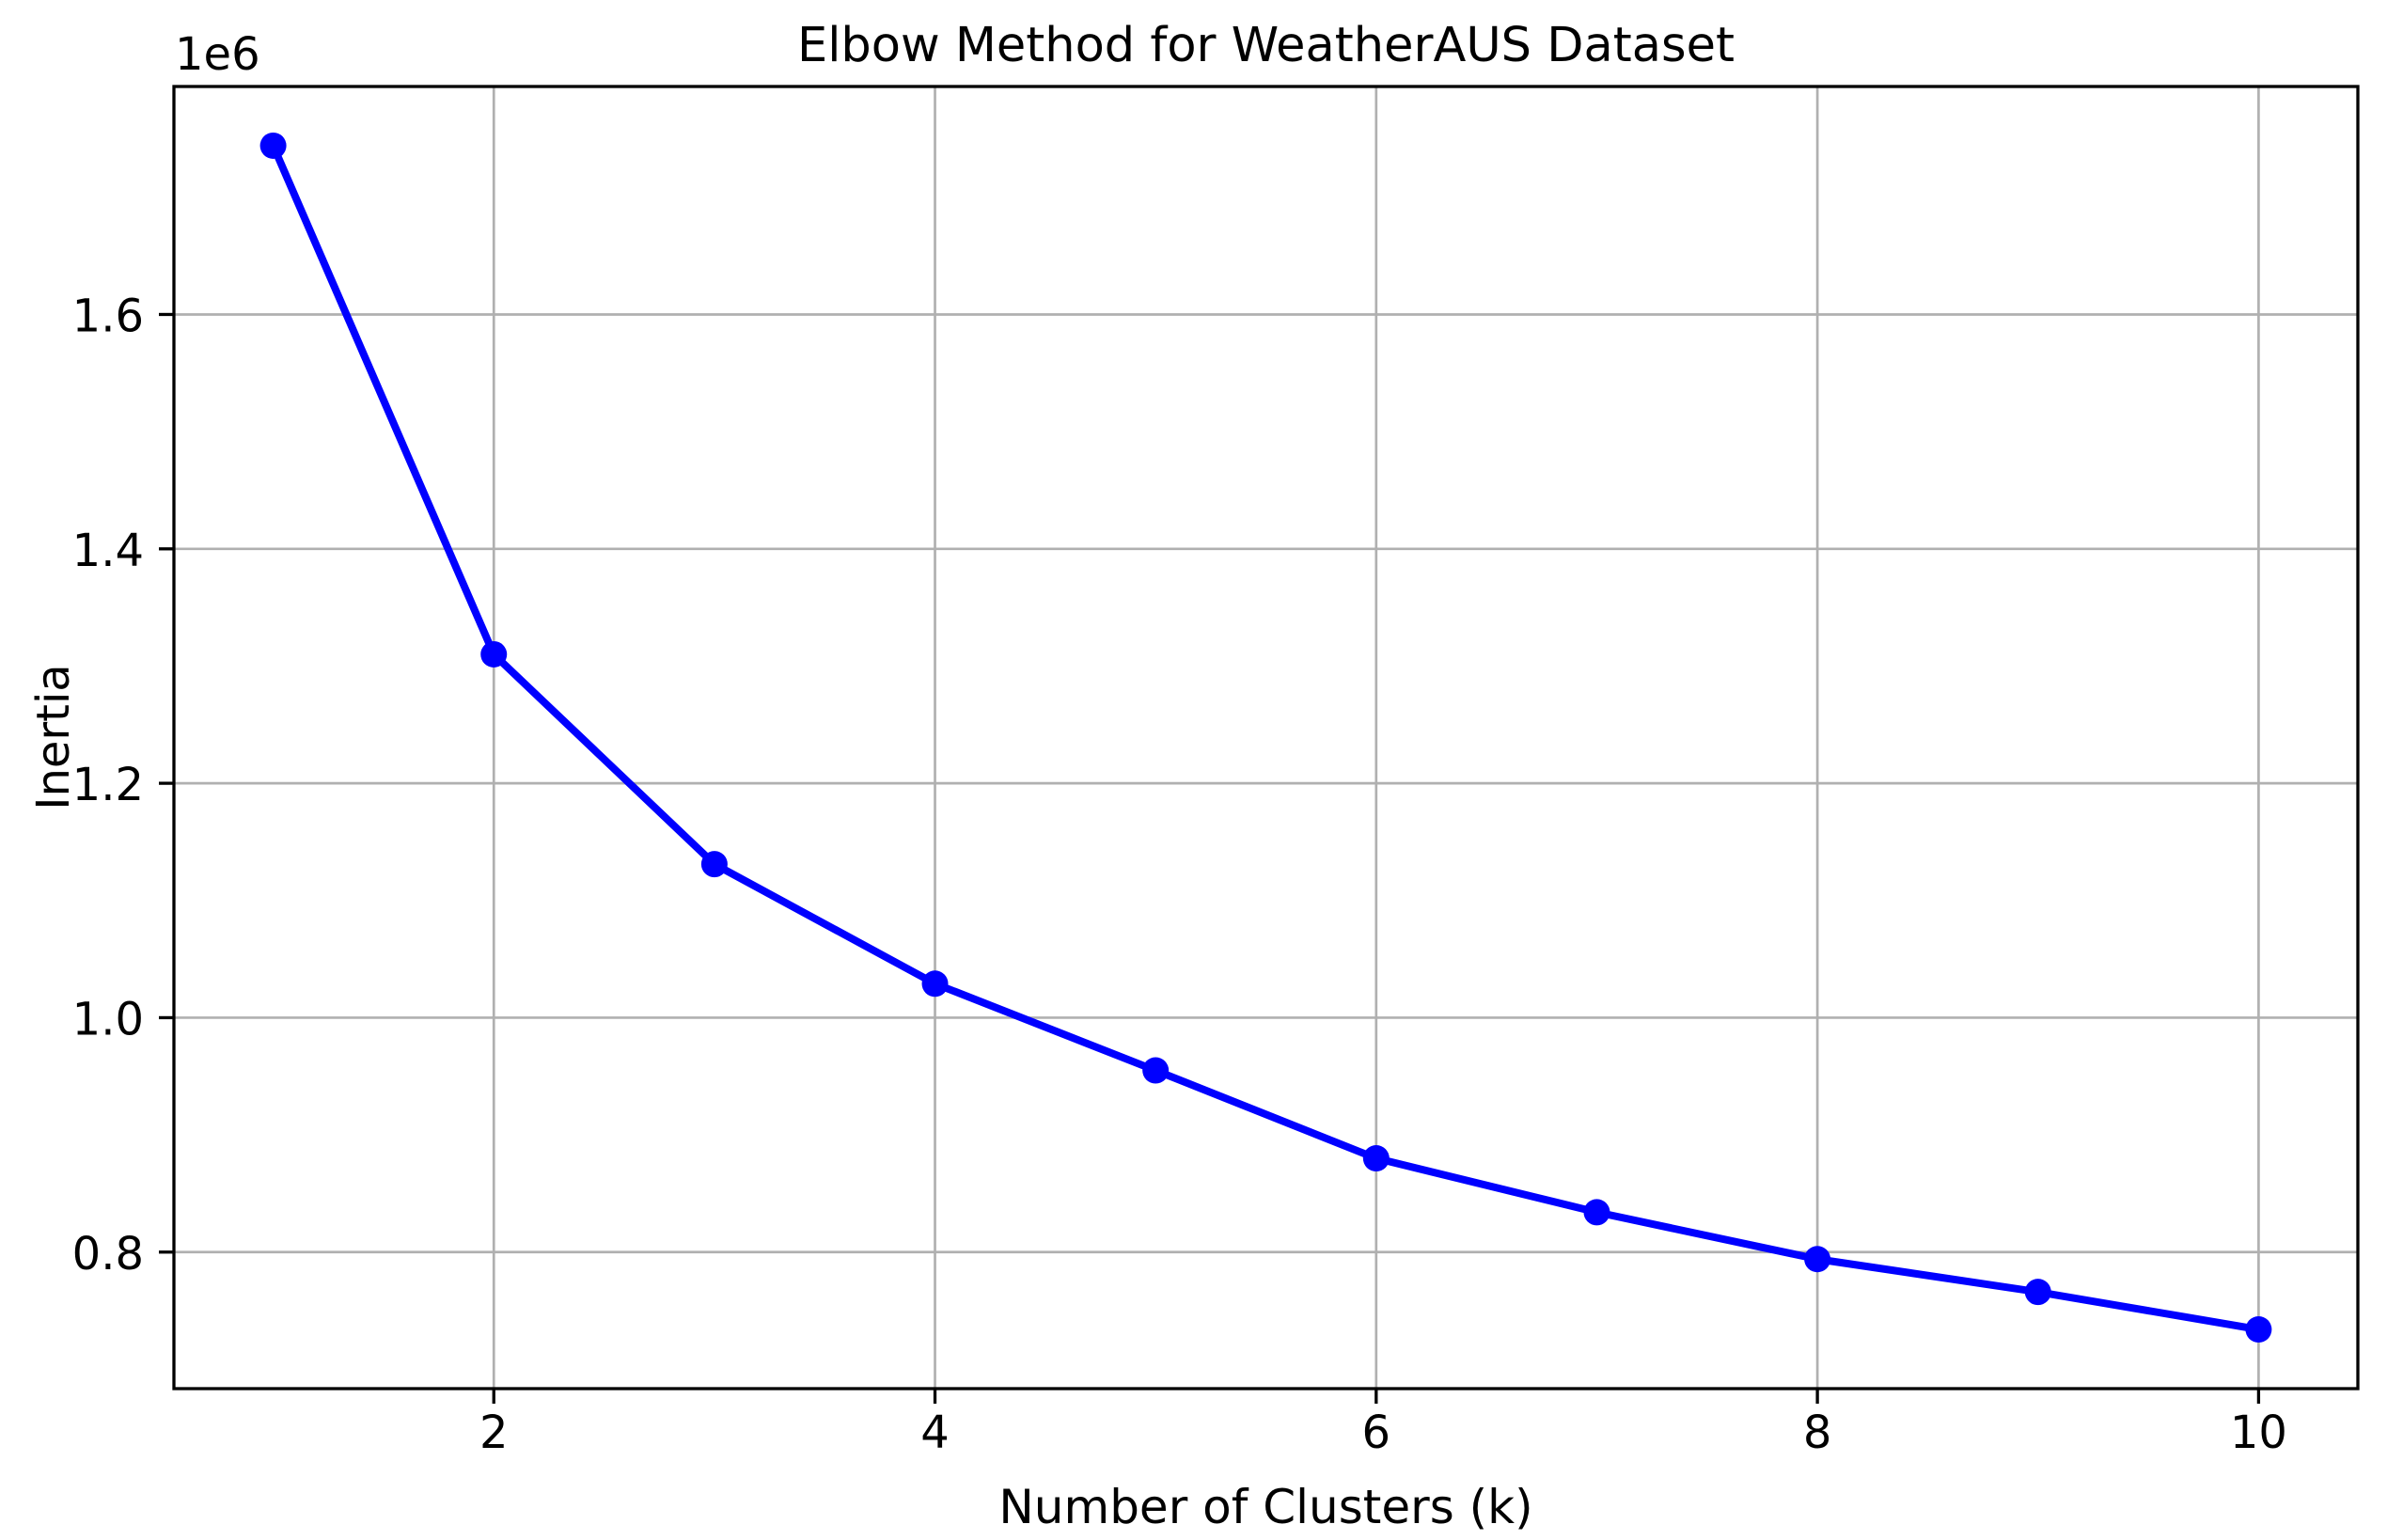  Describe the element at coordinates (108, 785) in the screenshot. I see `y-tick-label: 1.2` at that location.